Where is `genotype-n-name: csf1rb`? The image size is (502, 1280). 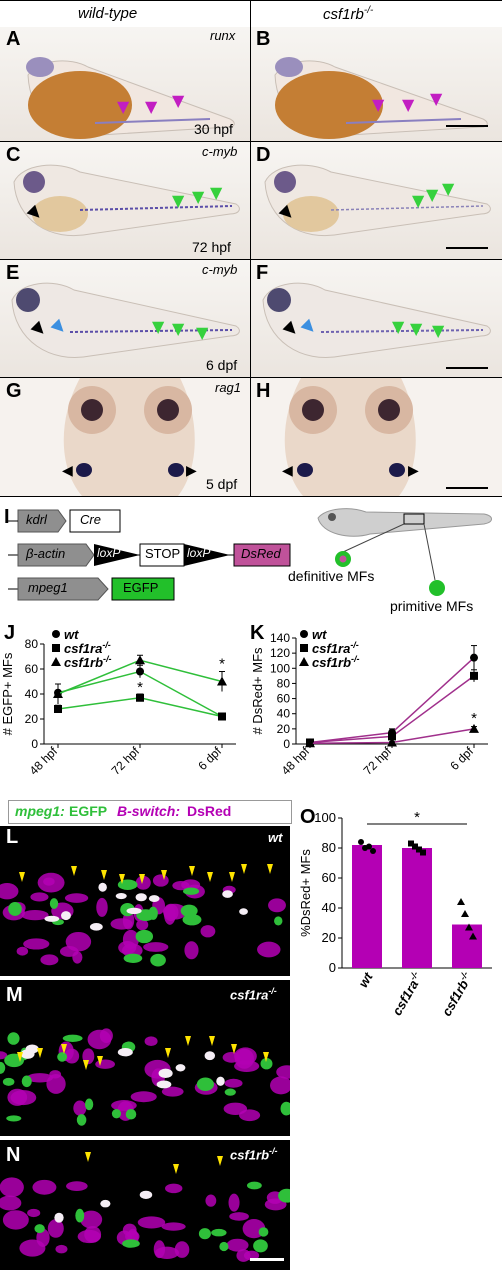 genotype-n-name: csf1rb is located at coordinates (250, 1155).